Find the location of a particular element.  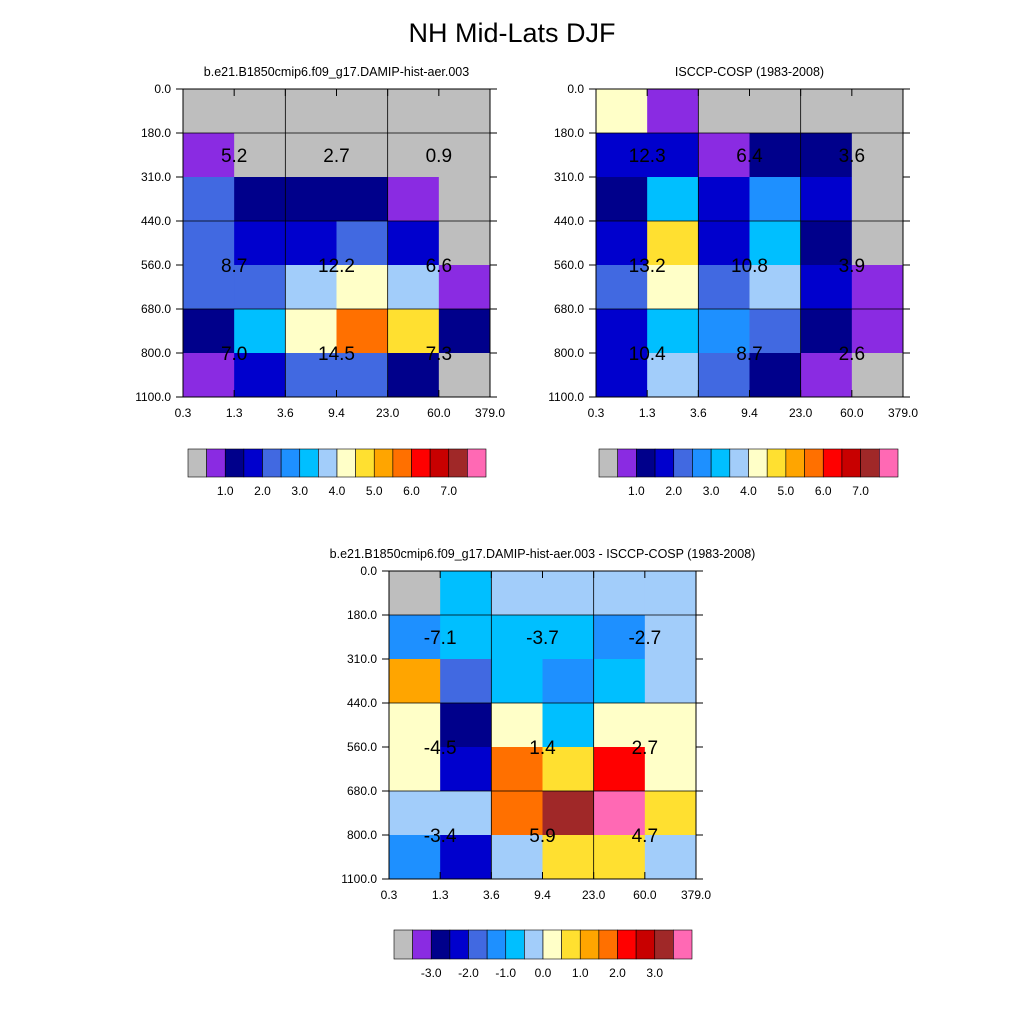

block-value-label: 8.7 is located at coordinates (234, 266).